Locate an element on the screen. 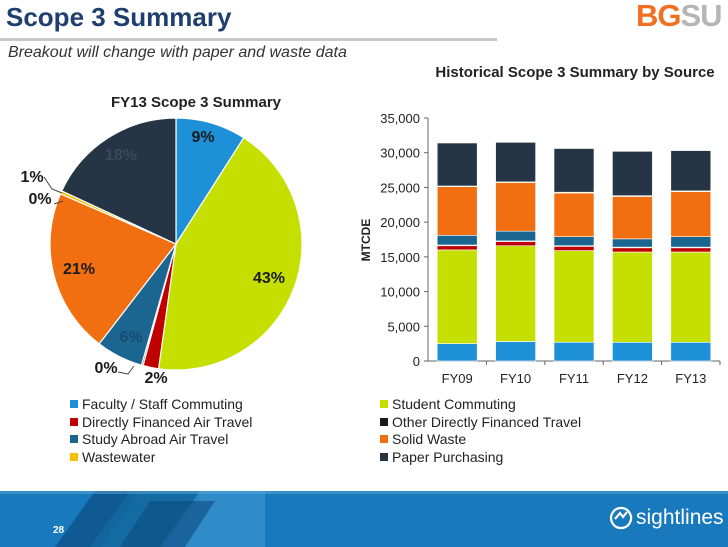 This screenshot has width=728, height=547. legend-item: Solid Waste is located at coordinates (423, 439).